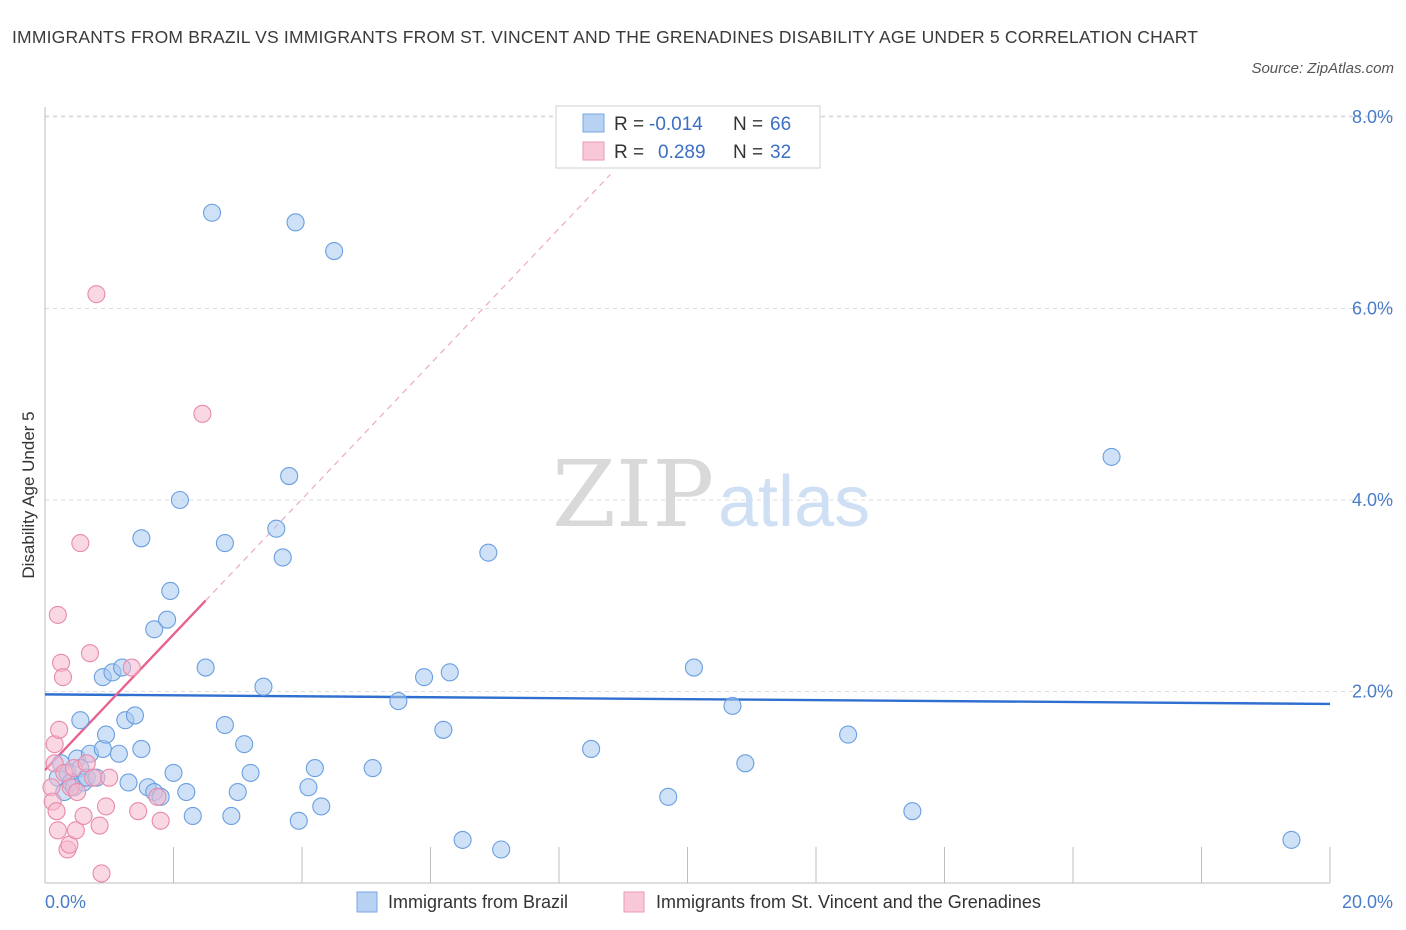  Describe the element at coordinates (629, 124) in the screenshot. I see `legend-r-label-brazil: R =` at that location.